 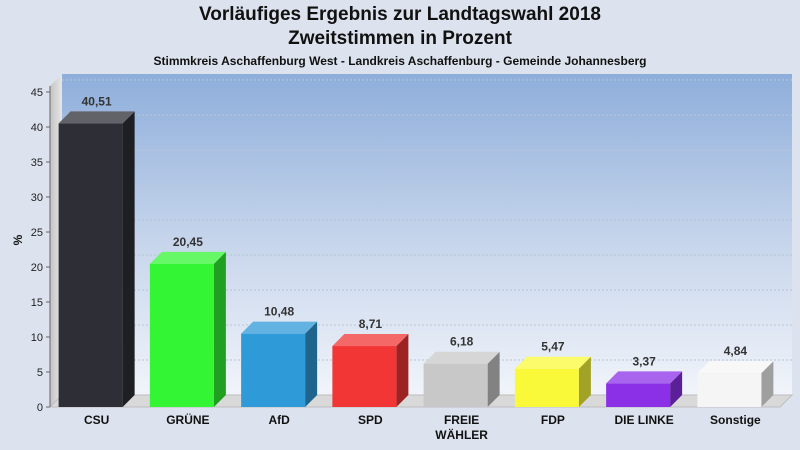 I want to click on bar-grüne, so click(x=187, y=329).